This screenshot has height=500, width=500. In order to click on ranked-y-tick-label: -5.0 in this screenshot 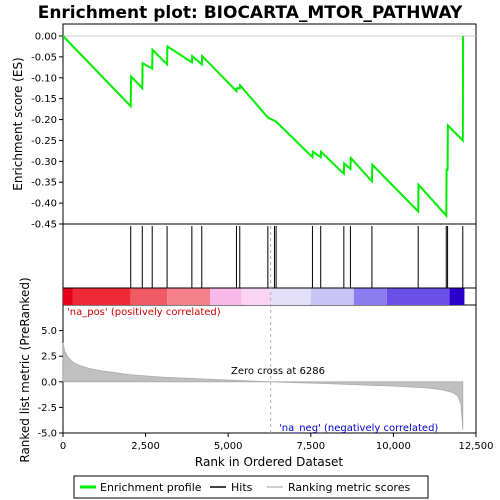, I will do `click(47, 434)`.